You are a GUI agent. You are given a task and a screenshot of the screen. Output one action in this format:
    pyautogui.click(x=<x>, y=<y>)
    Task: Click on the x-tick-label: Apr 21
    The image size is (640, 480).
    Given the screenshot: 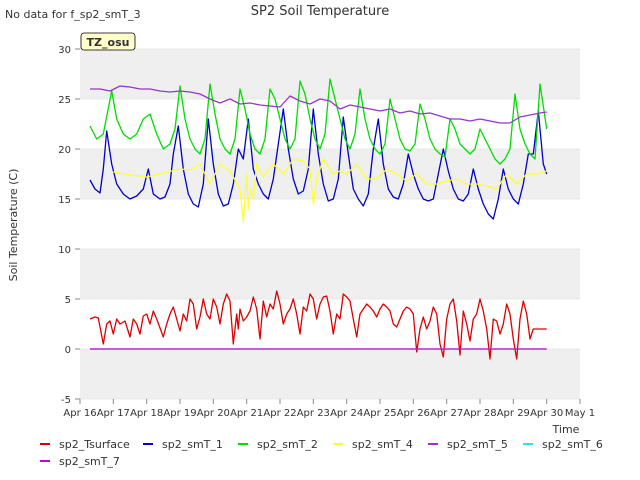 What is the action you would take?
    pyautogui.click(x=246, y=413)
    